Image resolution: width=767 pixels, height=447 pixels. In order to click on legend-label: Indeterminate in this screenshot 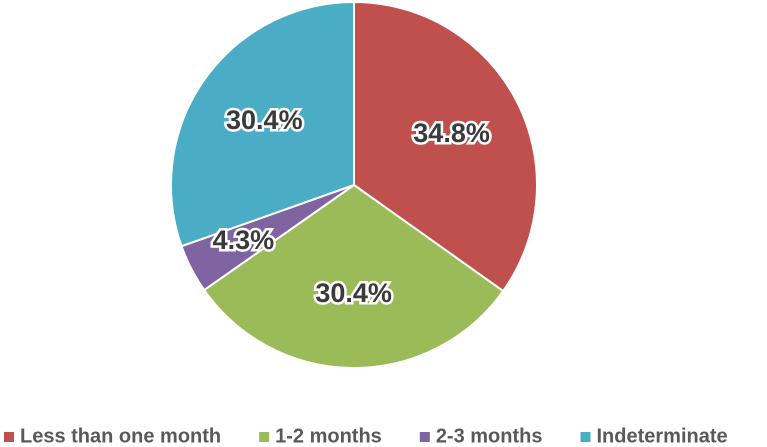, I will do `click(662, 436)`.